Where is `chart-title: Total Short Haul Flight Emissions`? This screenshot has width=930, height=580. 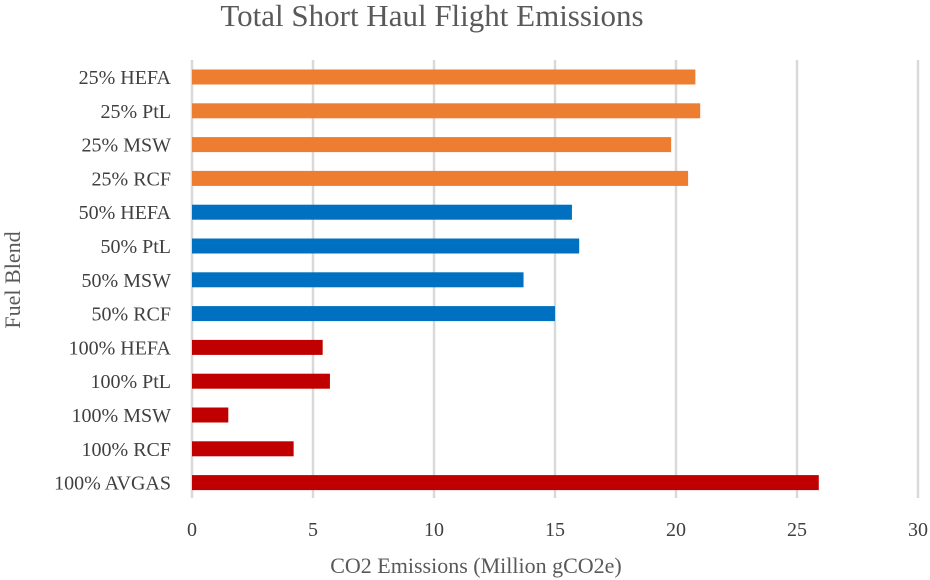 chart-title: Total Short Haul Flight Emissions is located at coordinates (431, 16).